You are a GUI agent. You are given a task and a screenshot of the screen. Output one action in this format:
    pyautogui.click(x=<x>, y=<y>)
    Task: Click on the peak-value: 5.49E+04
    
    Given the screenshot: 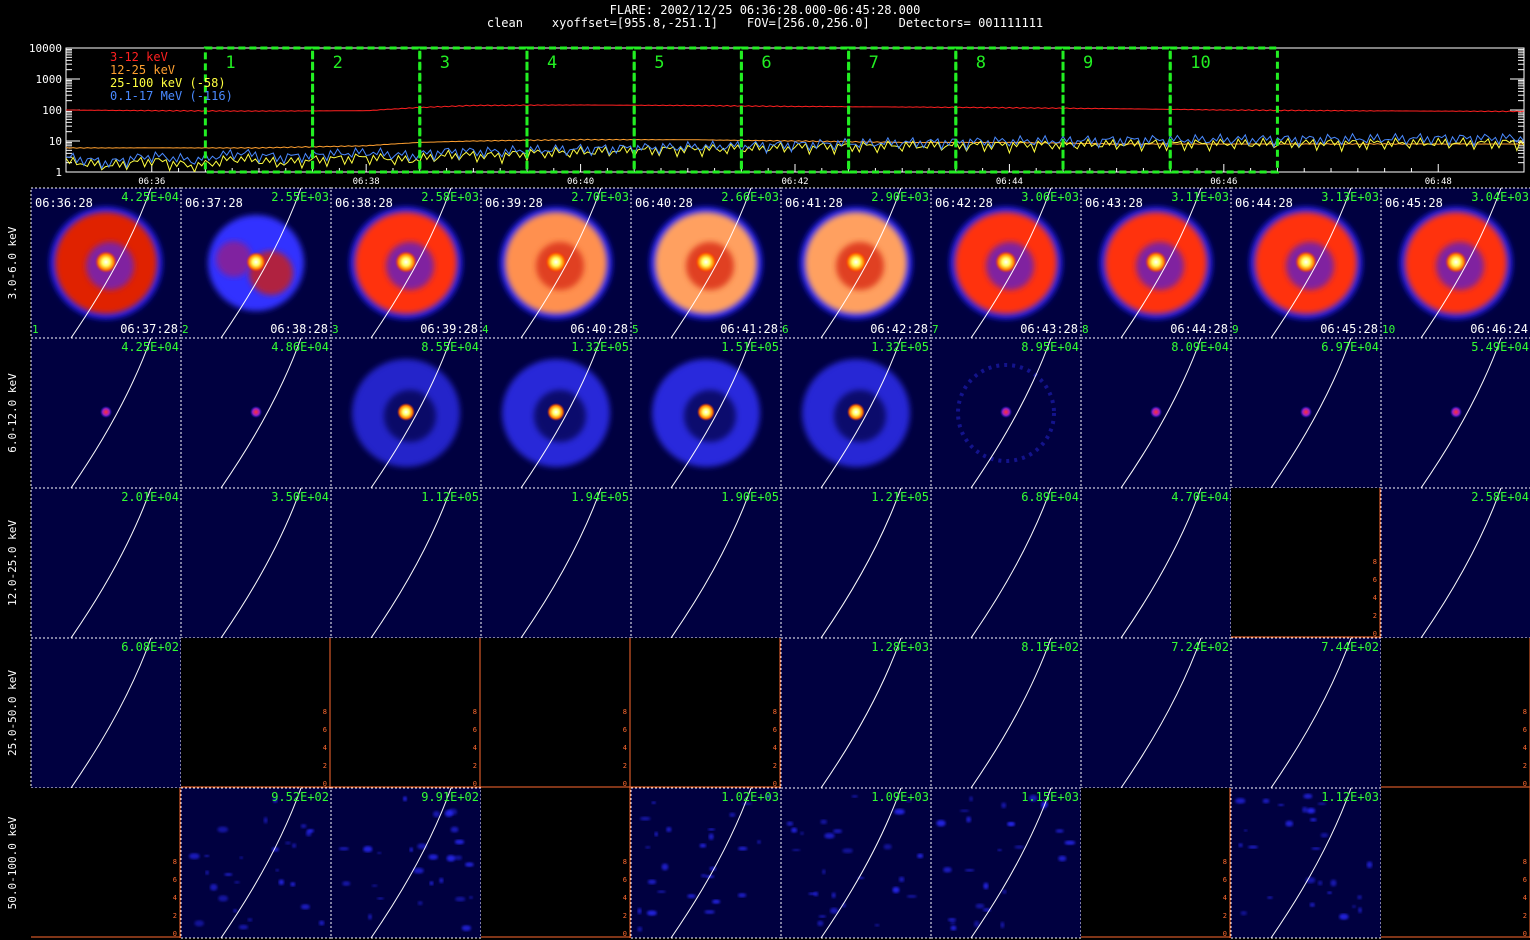 What is the action you would take?
    pyautogui.click(x=1500, y=347)
    